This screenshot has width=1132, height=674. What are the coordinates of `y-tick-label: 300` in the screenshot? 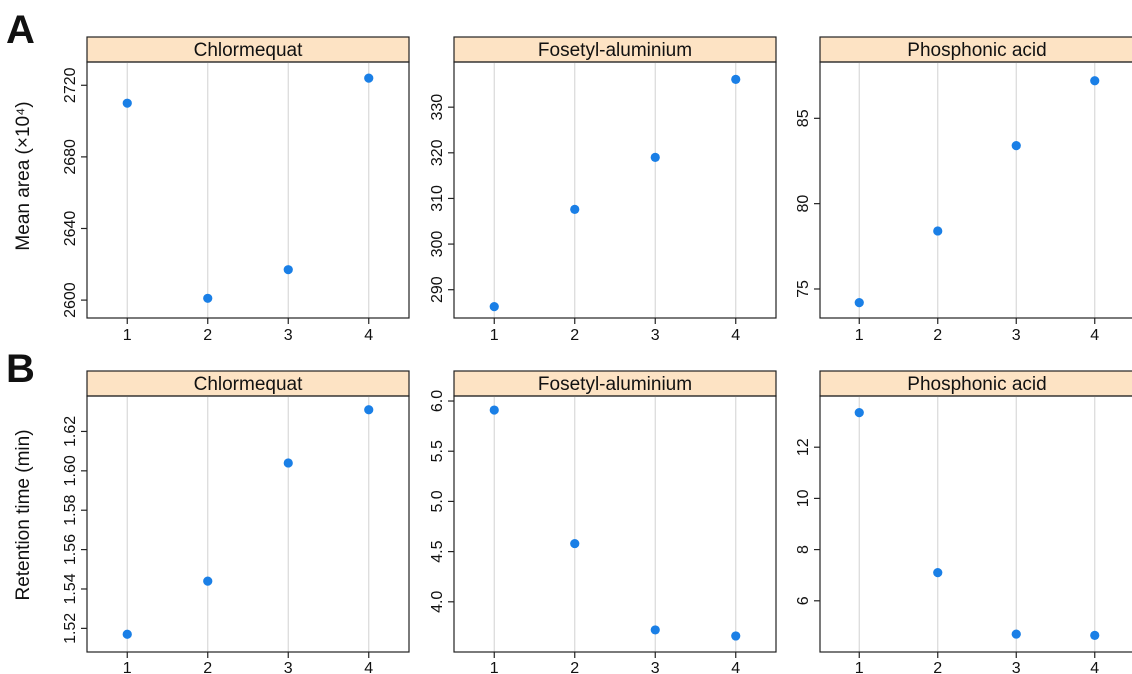 It's located at (437, 244).